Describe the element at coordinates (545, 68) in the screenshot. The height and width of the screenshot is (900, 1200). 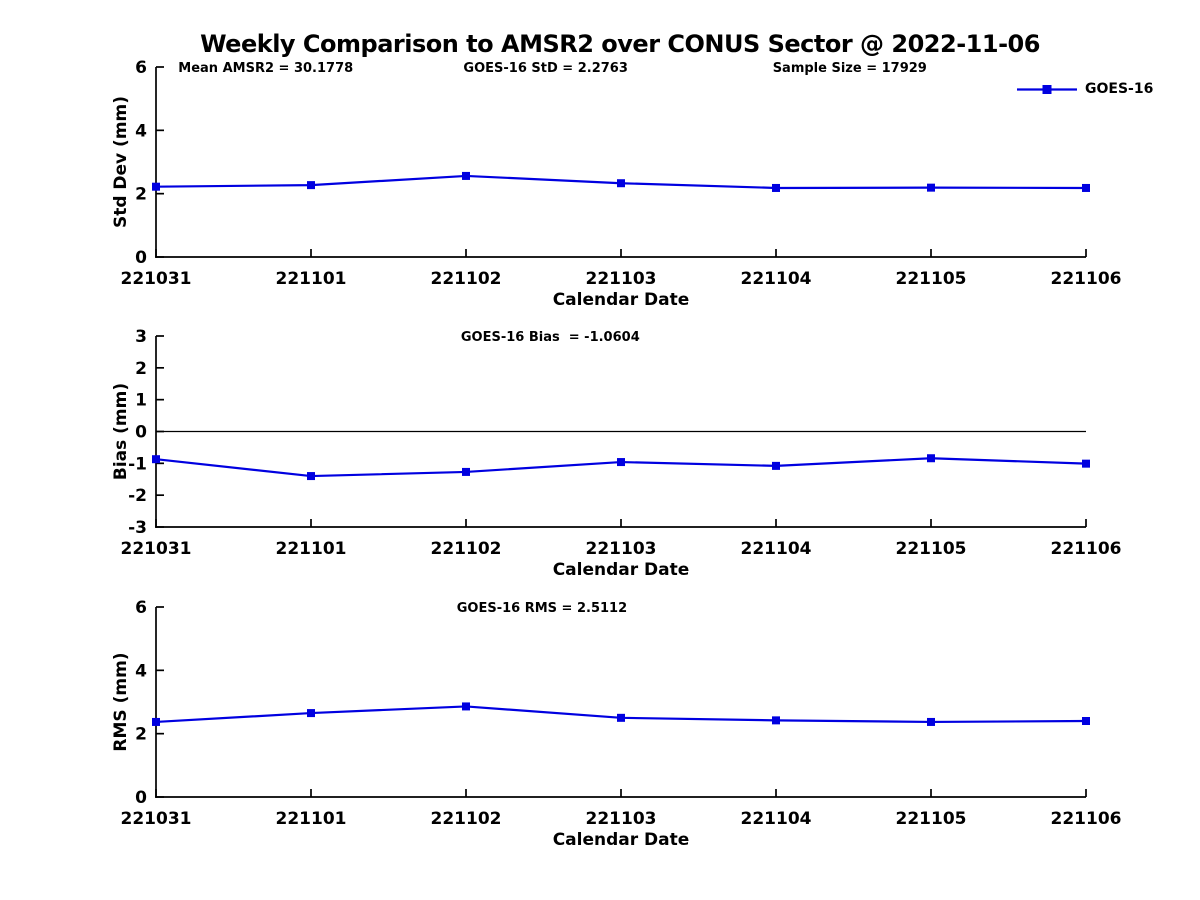
I see `stat-annotation: GOES-16 StD = 2.2763` at that location.